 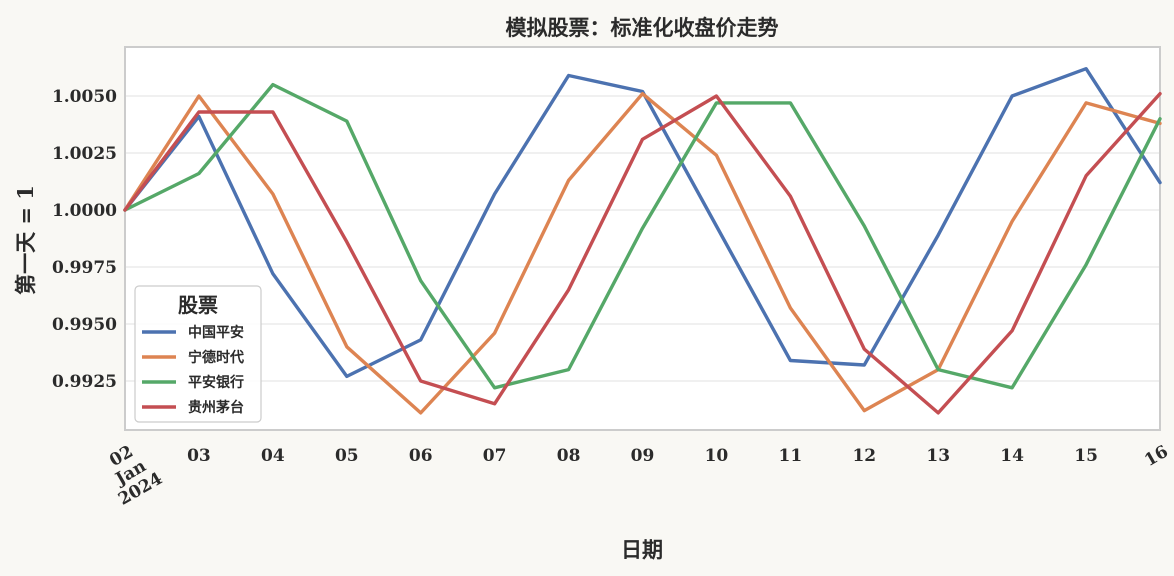 What do you see at coordinates (198, 305) in the screenshot?
I see `legend-title: 股票` at bounding box center [198, 305].